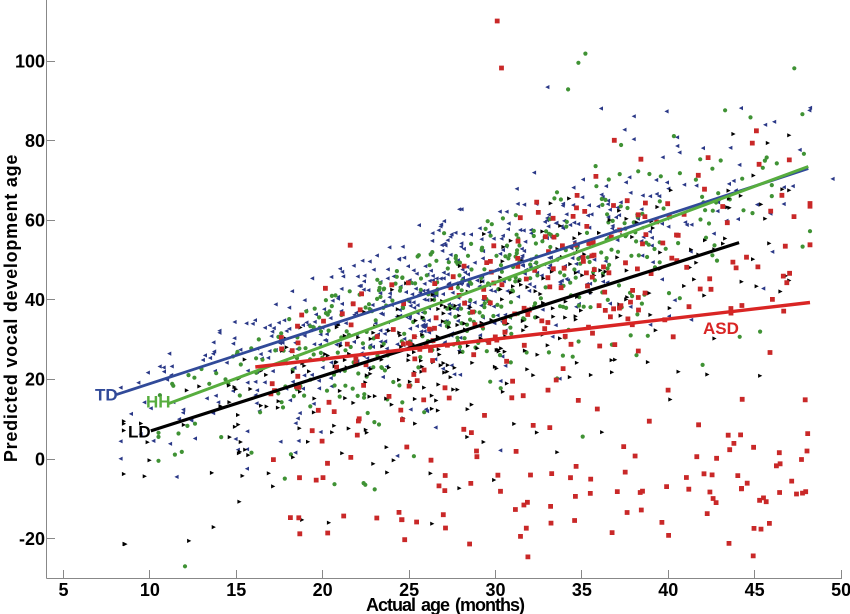  Describe the element at coordinates (582, 590) in the screenshot. I see `svg-text: 35` at that location.